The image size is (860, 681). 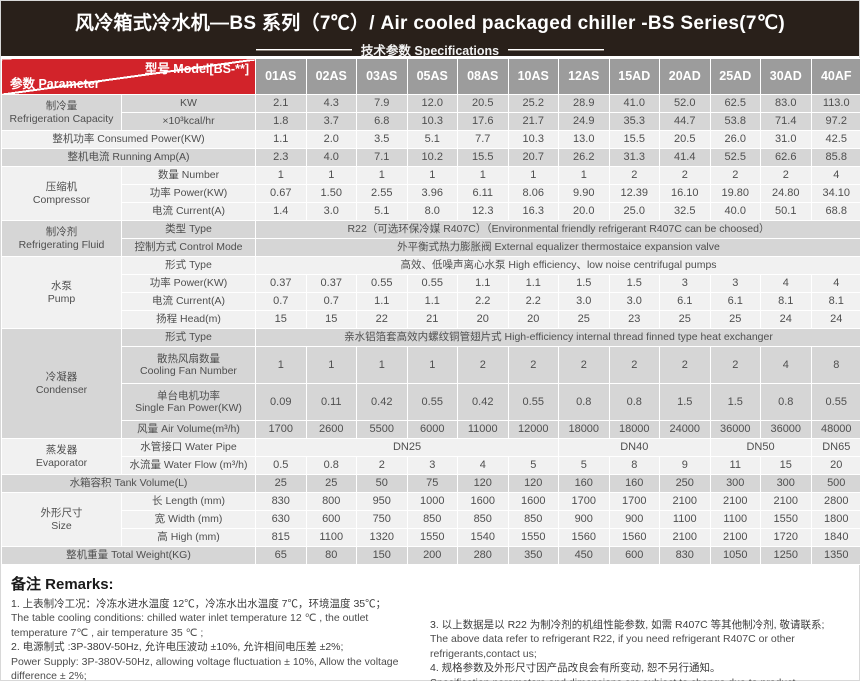 I want to click on value-cell: 50, so click(x=382, y=483).